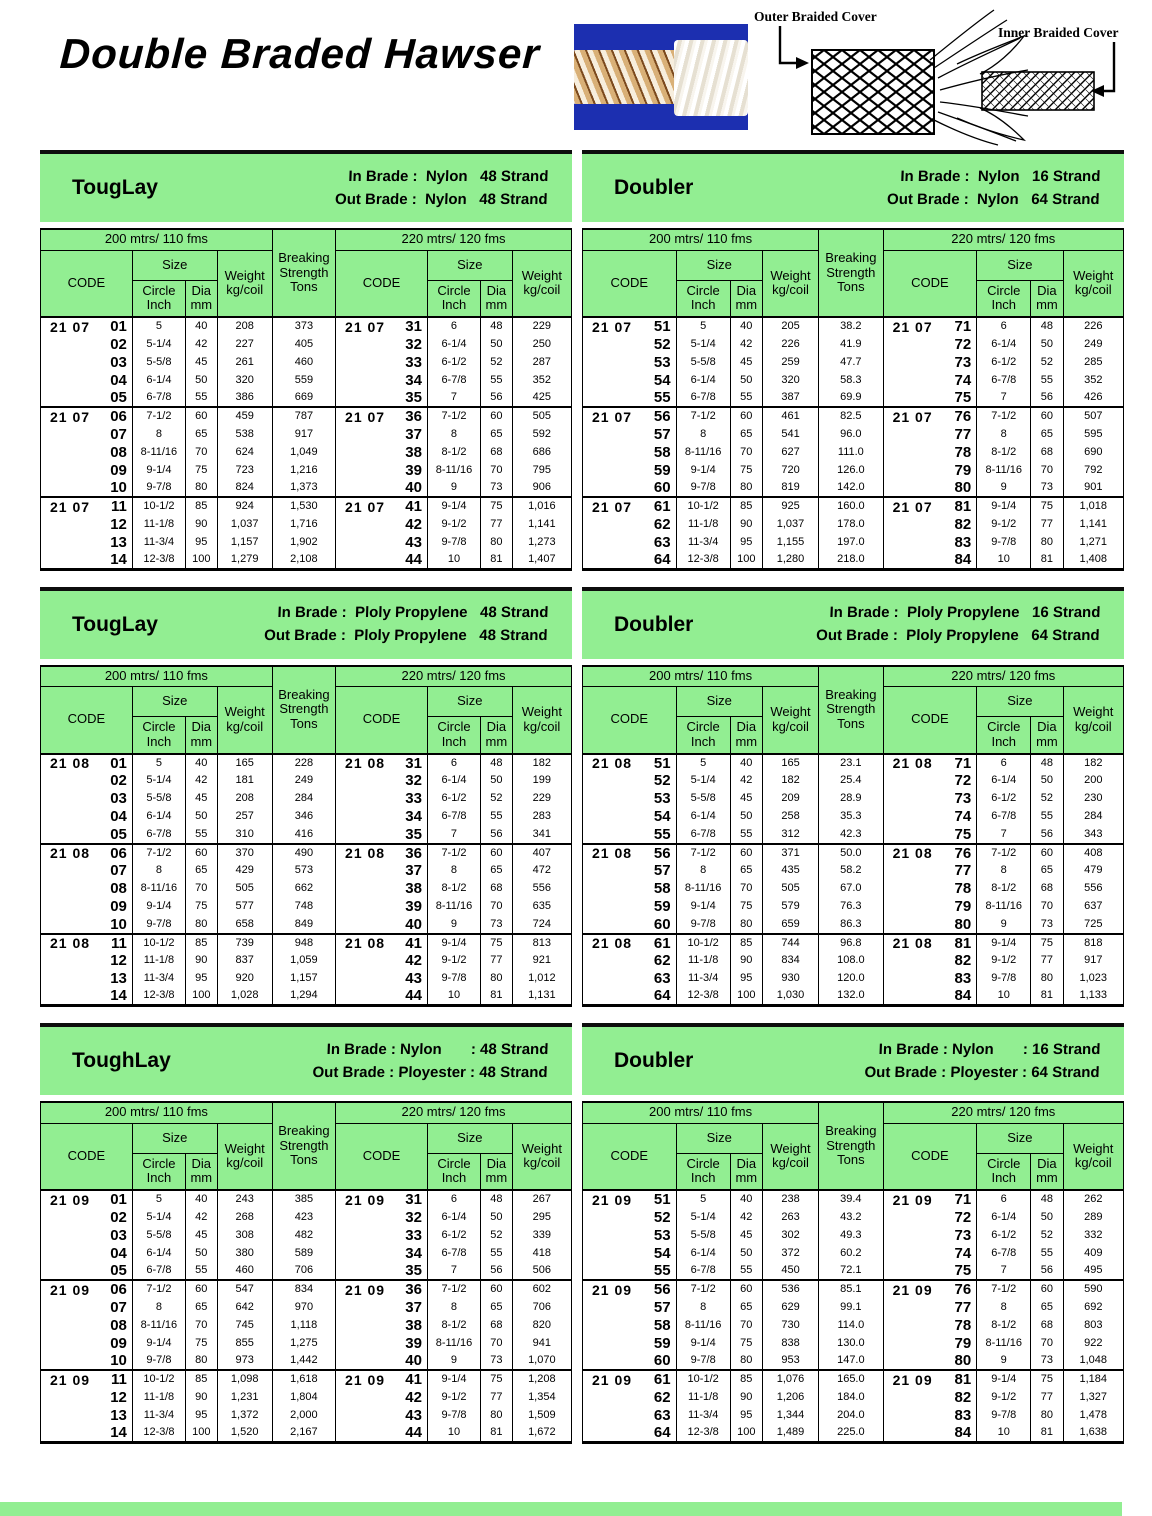 The height and width of the screenshot is (1516, 1152). Describe the element at coordinates (965, 612) in the screenshot. I see `in-brade-line: In Brade : Ploly Propylene 16 Strand` at that location.